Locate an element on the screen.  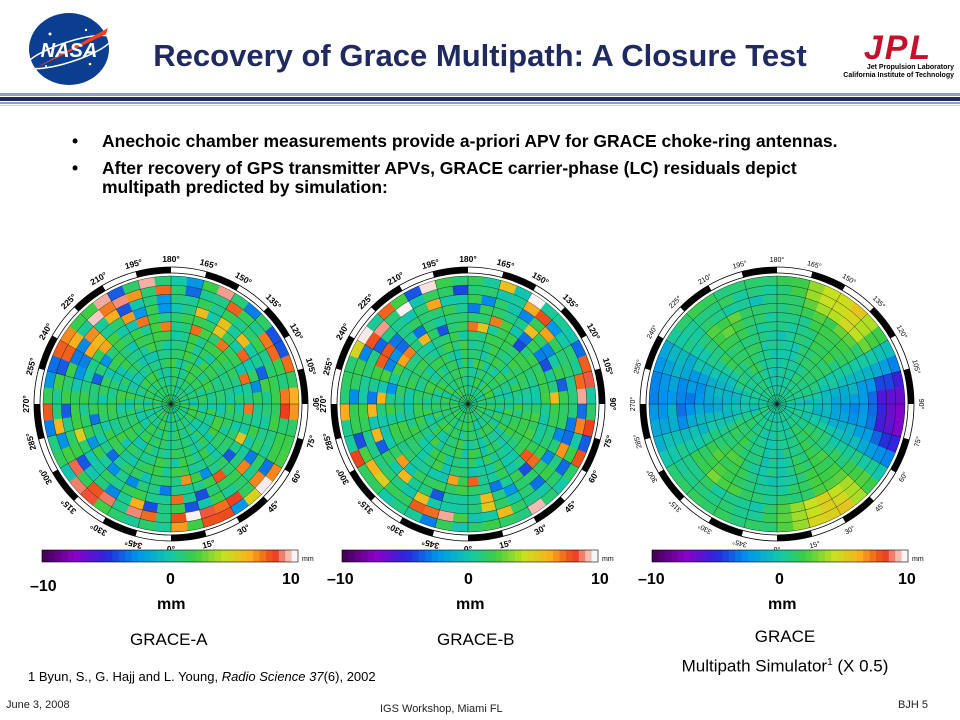
azimuth-label: 60° is located at coordinates (593, 476).